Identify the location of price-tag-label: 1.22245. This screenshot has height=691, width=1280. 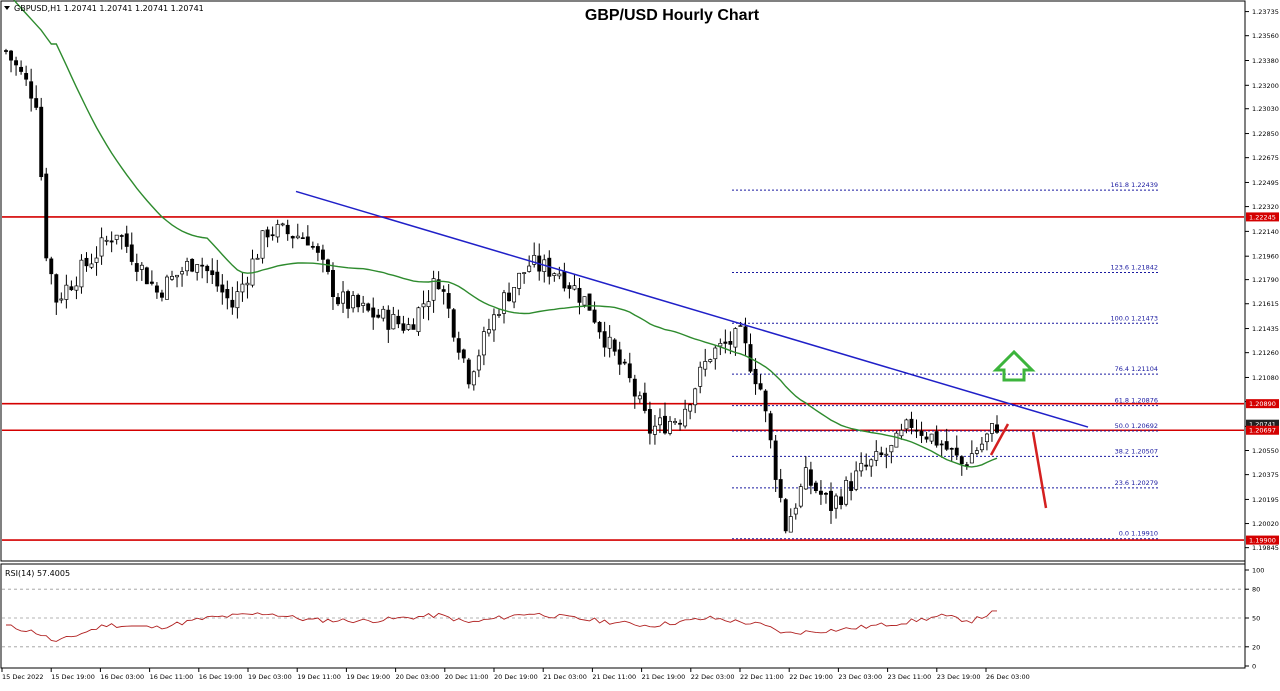
(1262, 217).